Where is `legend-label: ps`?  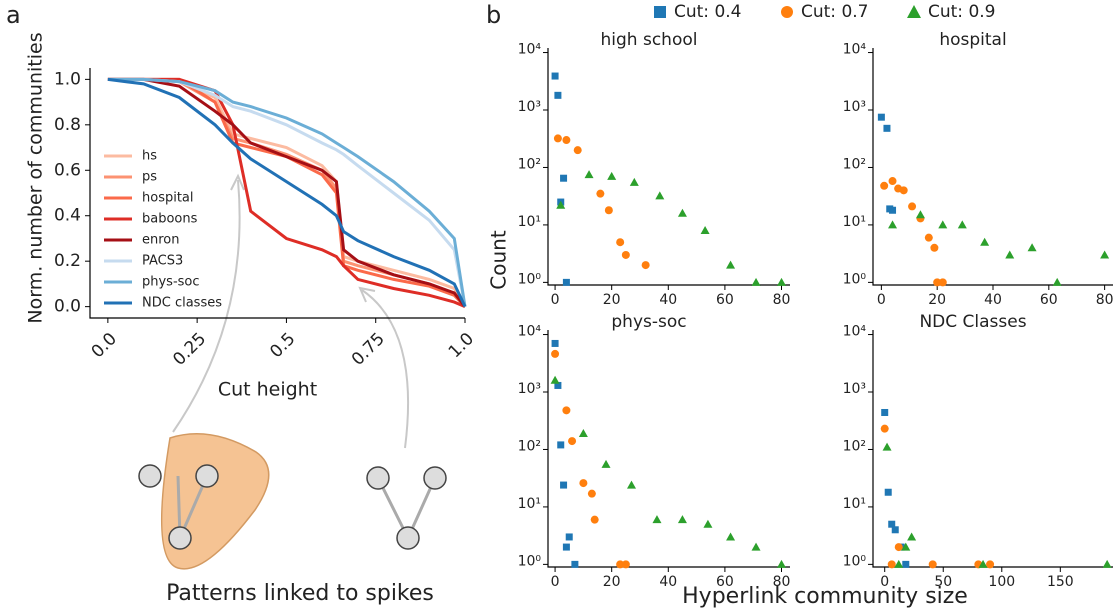 legend-label: ps is located at coordinates (149, 177).